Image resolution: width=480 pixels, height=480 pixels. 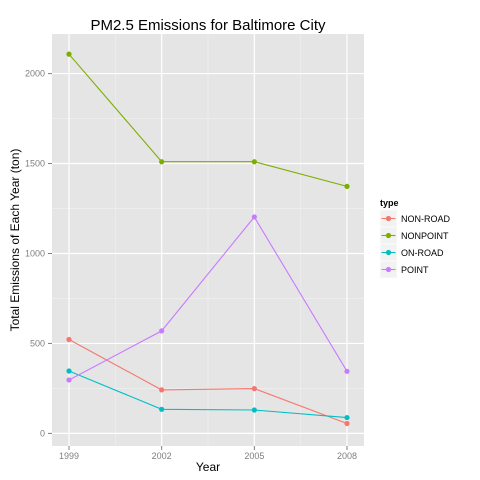 What do you see at coordinates (388, 218) in the screenshot?
I see `legend-point-non-road` at bounding box center [388, 218].